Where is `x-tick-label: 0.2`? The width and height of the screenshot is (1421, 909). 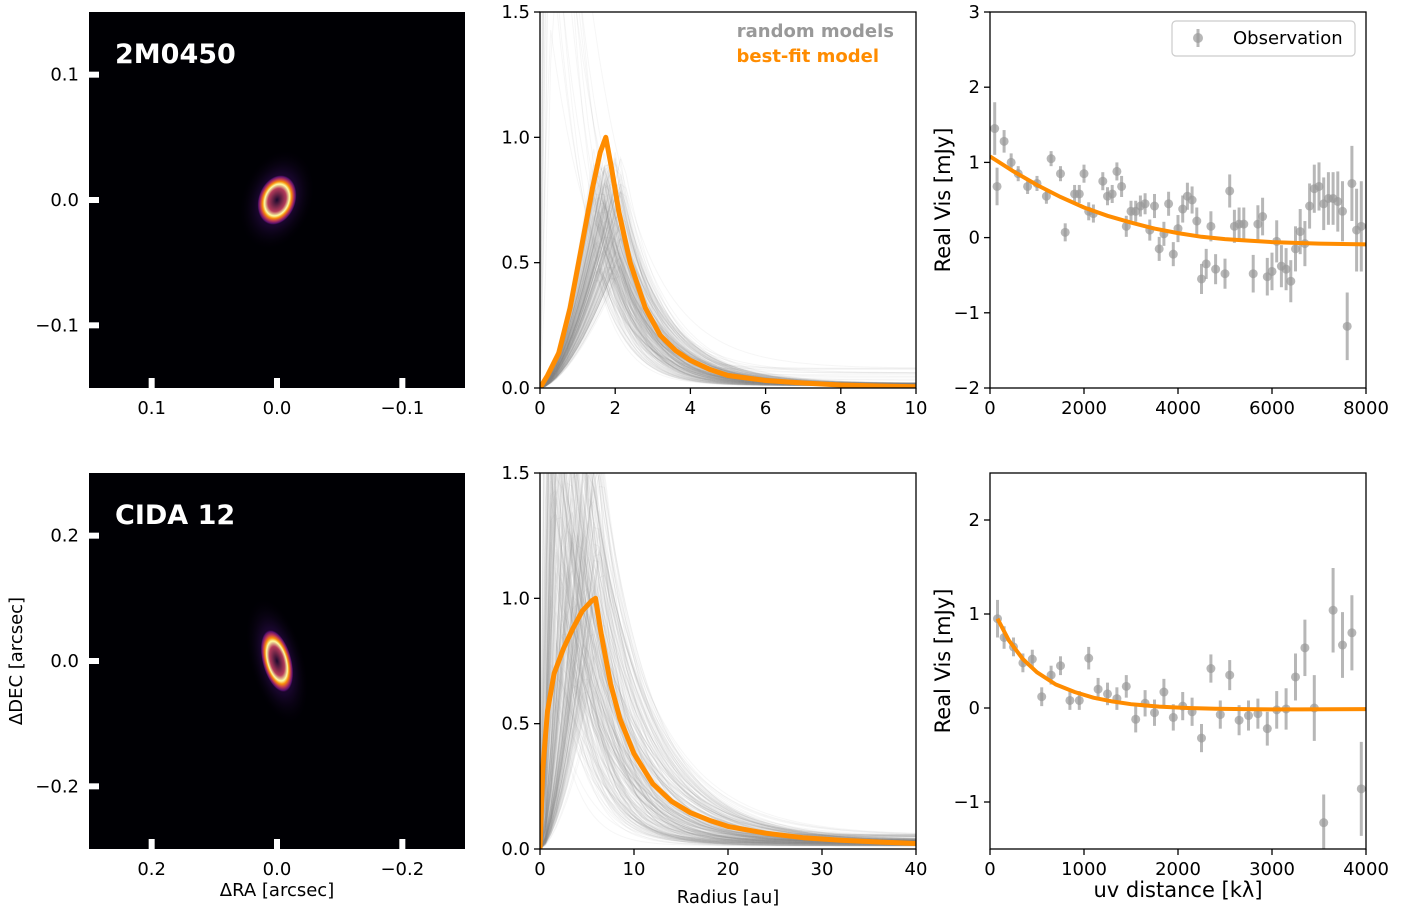 x-tick-label: 0.2 is located at coordinates (151, 869).